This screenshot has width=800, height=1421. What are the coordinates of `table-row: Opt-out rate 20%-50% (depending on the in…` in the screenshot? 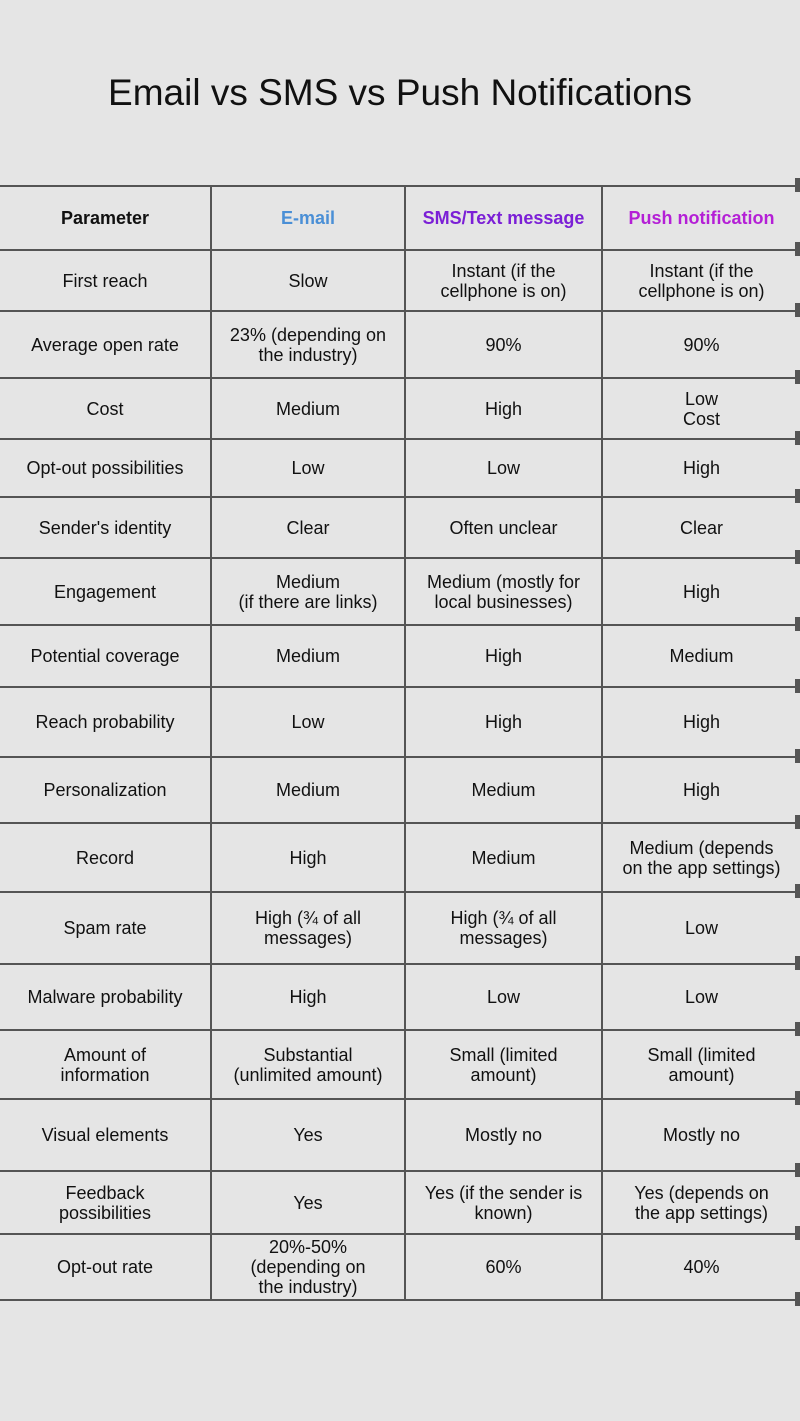 It's located at (400, 1267).